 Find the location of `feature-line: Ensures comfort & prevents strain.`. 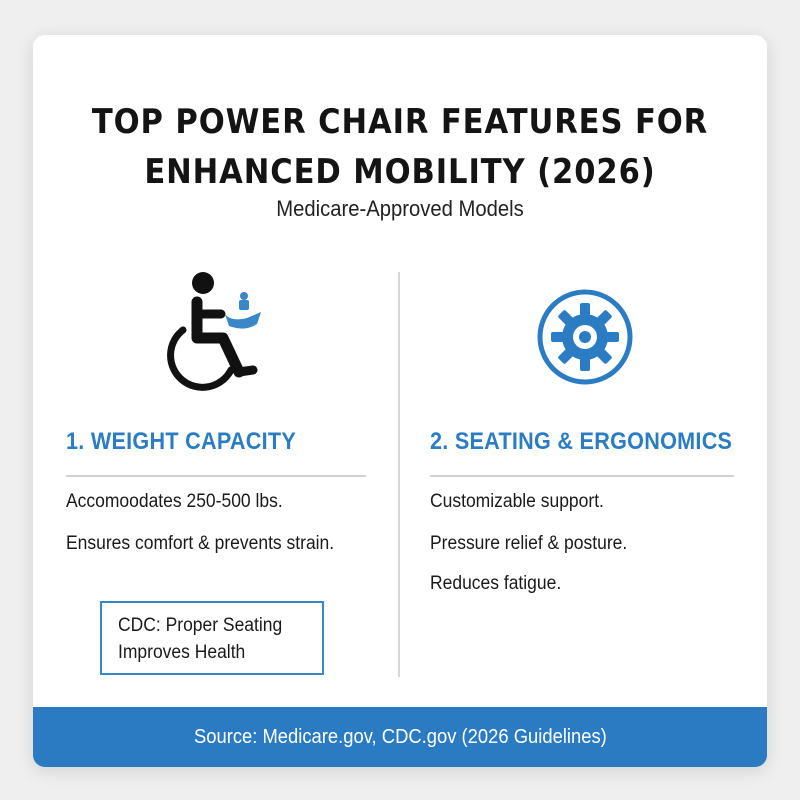

feature-line: Ensures comfort & prevents strain. is located at coordinates (200, 543).